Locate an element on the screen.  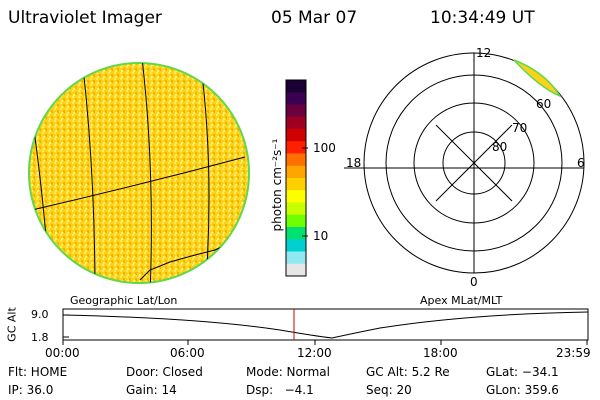
mlt-label-18: 18 is located at coordinates (354, 163).